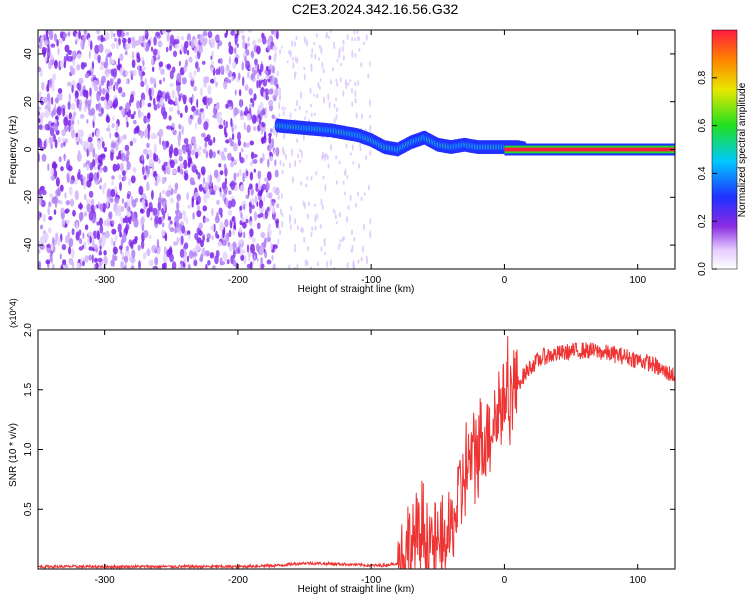 The image size is (750, 600). Describe the element at coordinates (28, 54) in the screenshot. I see `y-tick-label: 40` at that location.